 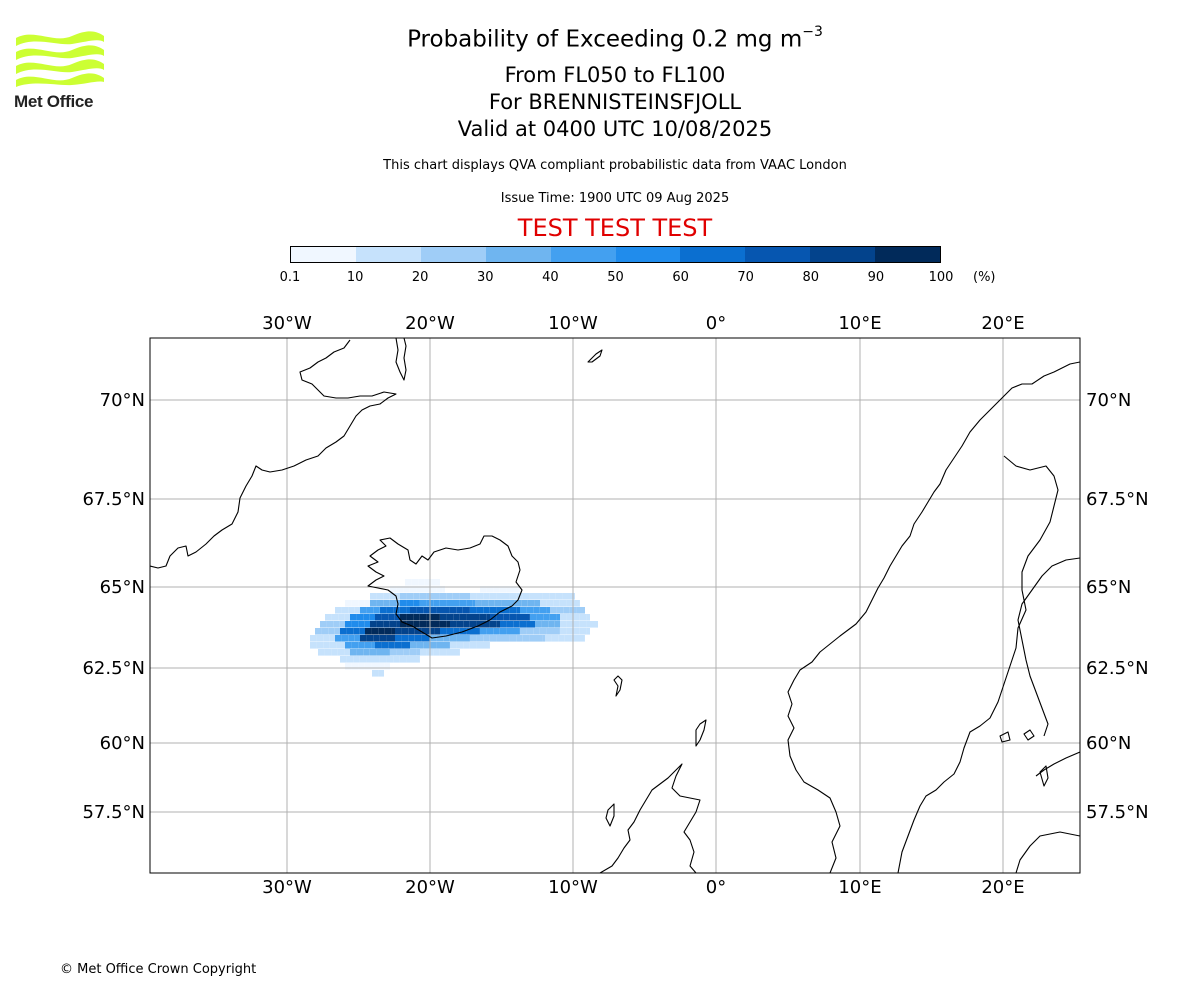 What do you see at coordinates (811, 277) in the screenshot?
I see `colorbar-tick: 80` at bounding box center [811, 277].